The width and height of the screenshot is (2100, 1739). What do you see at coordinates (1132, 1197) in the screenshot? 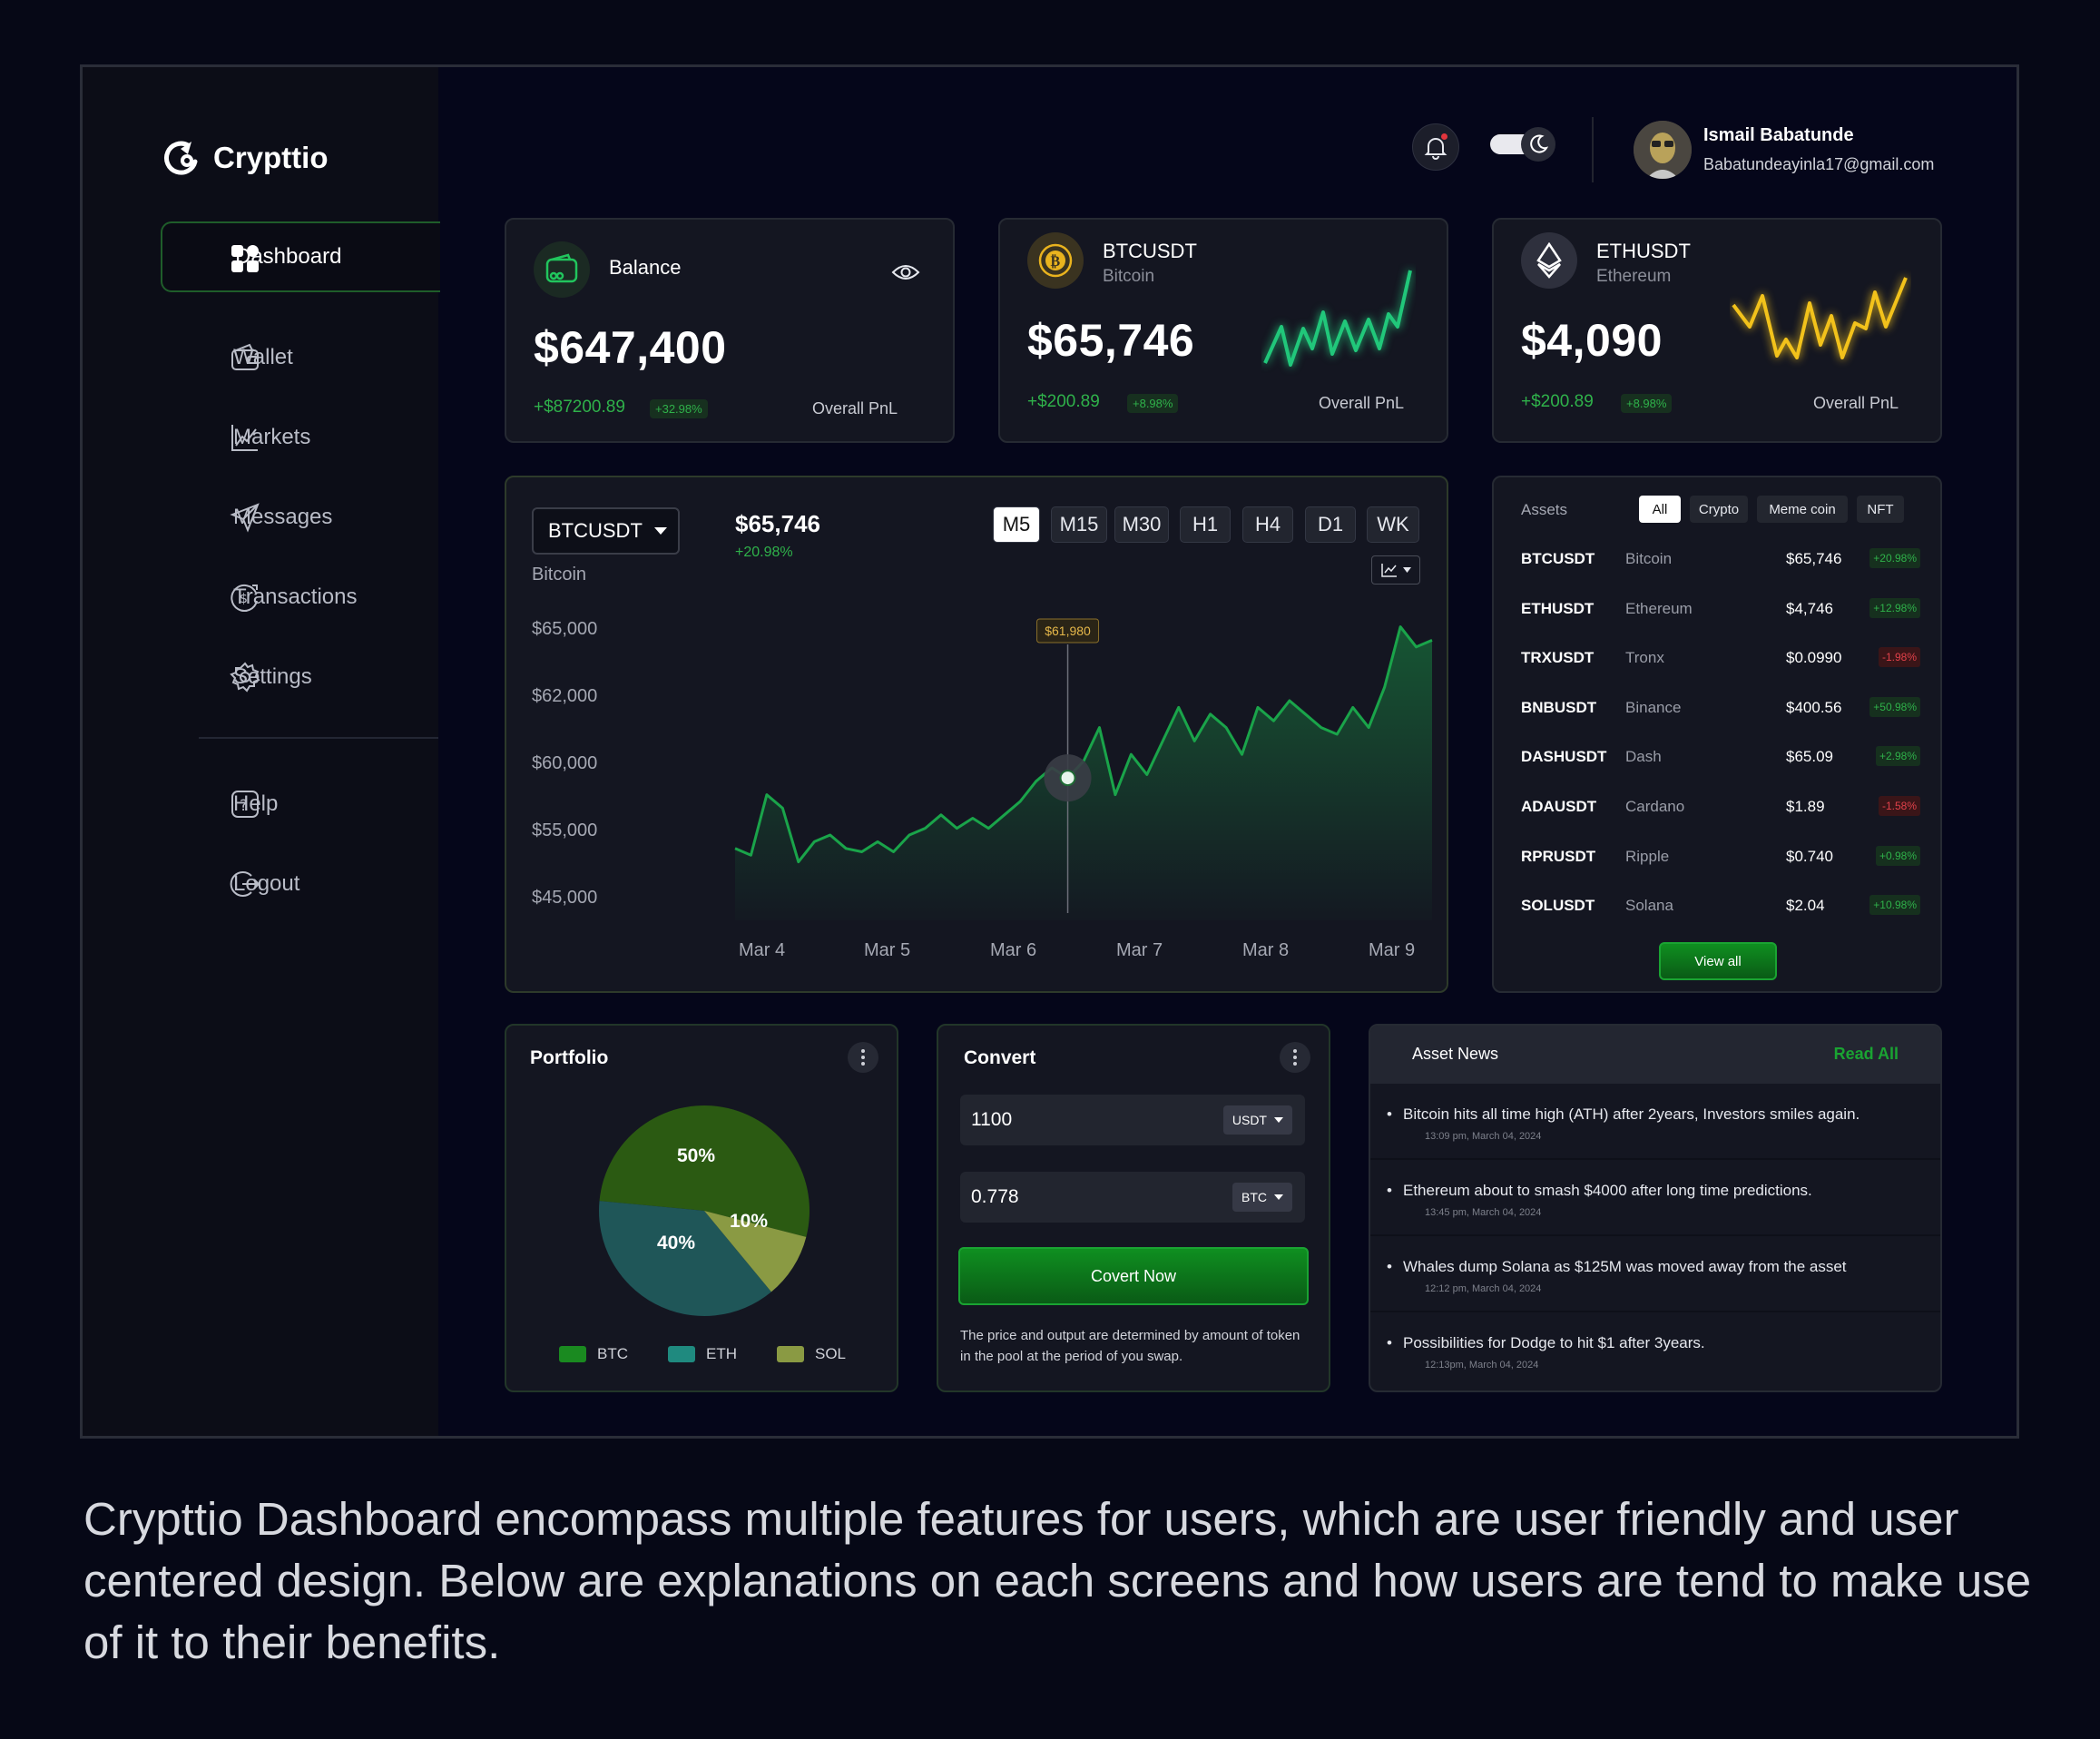
I see `to-amount-input: 0.778 BTC` at bounding box center [1132, 1197].